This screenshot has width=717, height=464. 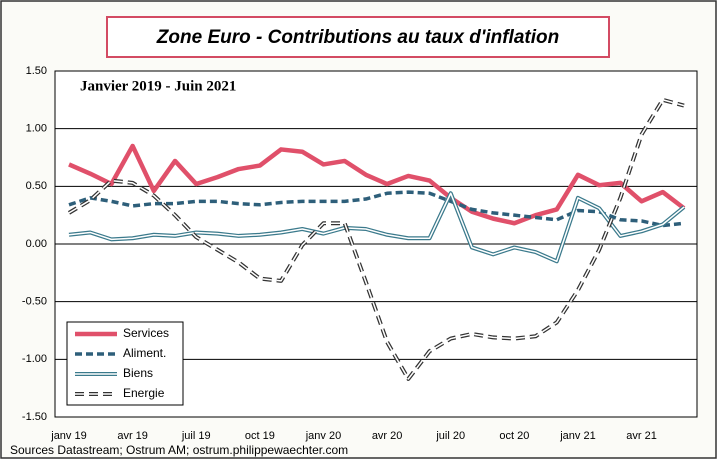 I want to click on x-tick-label: oct 19, so click(x=260, y=436).